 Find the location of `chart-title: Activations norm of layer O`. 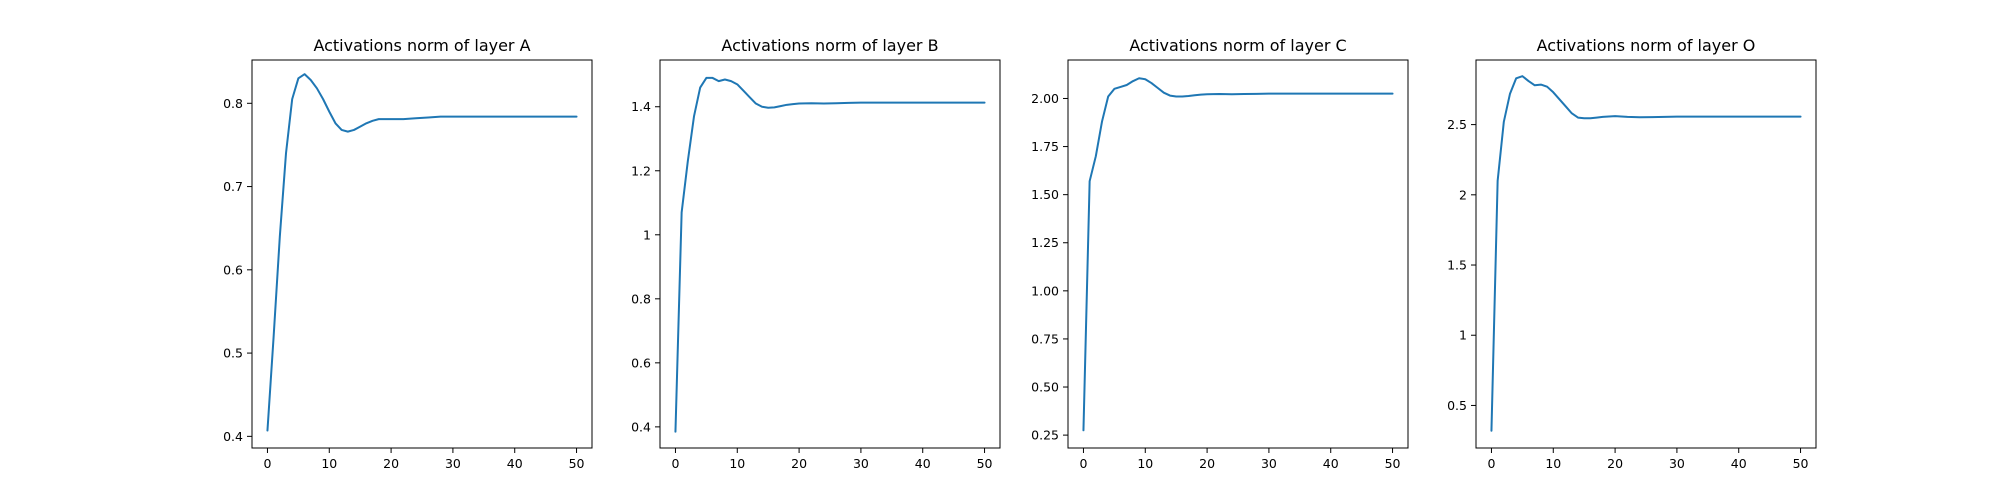

chart-title: Activations norm of layer O is located at coordinates (1646, 45).